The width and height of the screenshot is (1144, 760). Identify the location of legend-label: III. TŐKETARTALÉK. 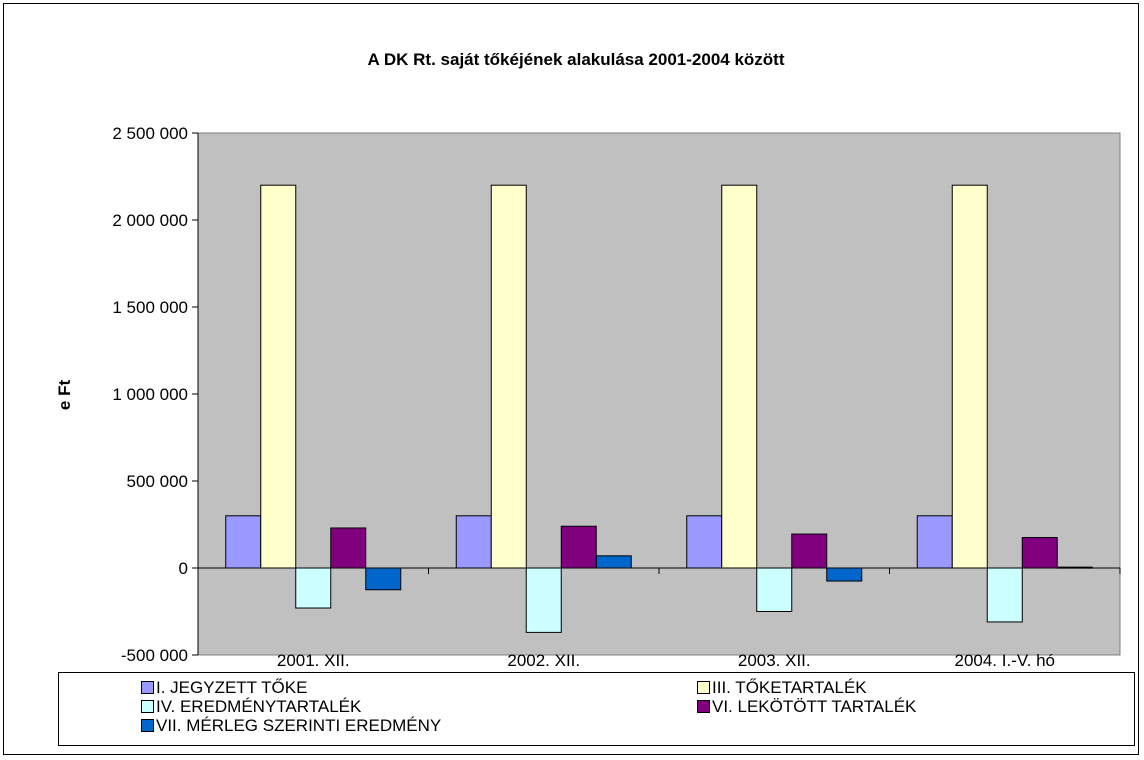
(789, 687).